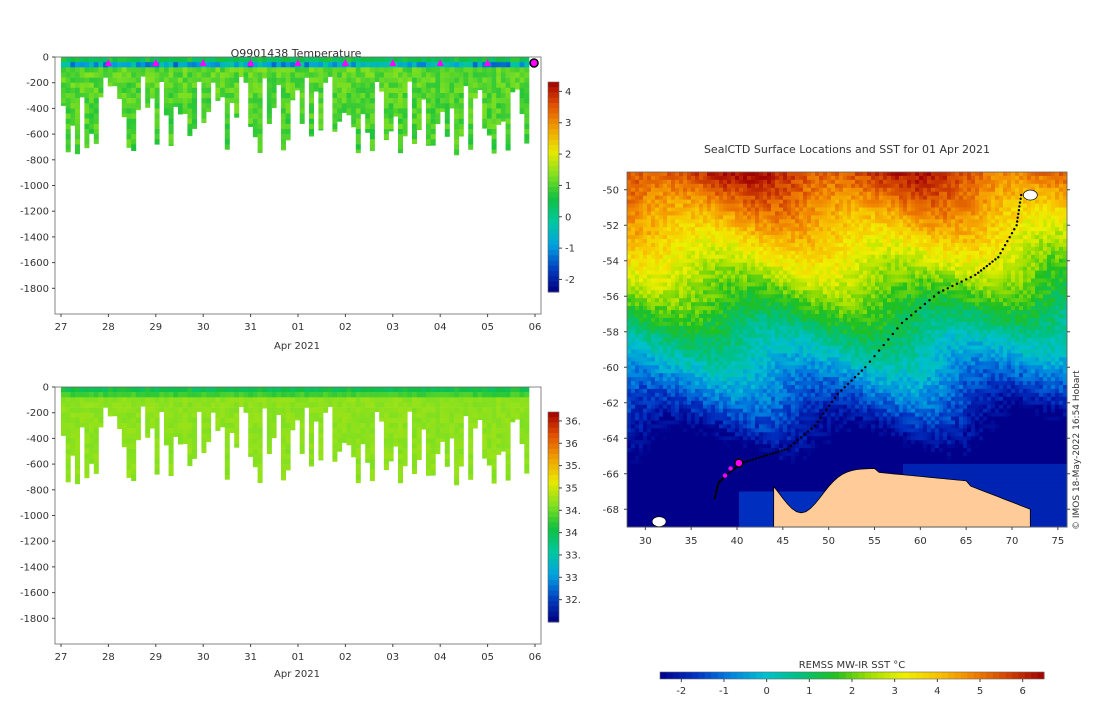 This screenshot has width=1100, height=704. Describe the element at coordinates (568, 217) in the screenshot. I see `colorbar-tick-label: 0` at that location.